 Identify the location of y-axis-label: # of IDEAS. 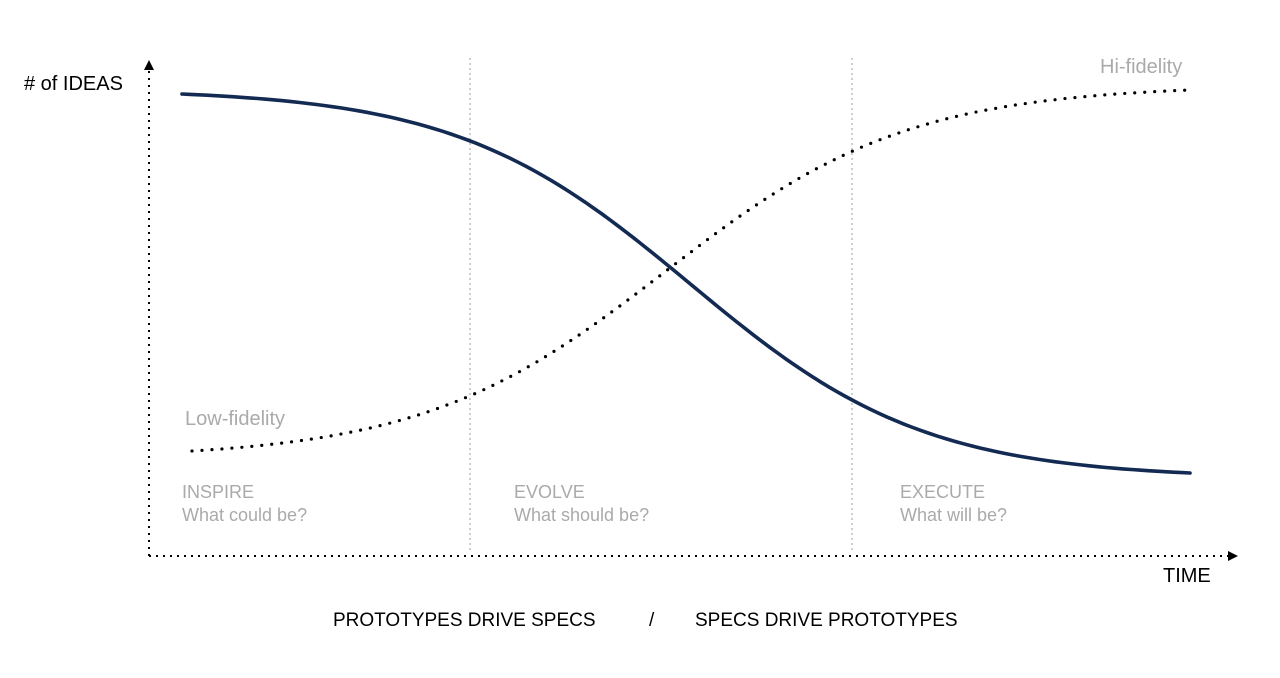
(73, 84).